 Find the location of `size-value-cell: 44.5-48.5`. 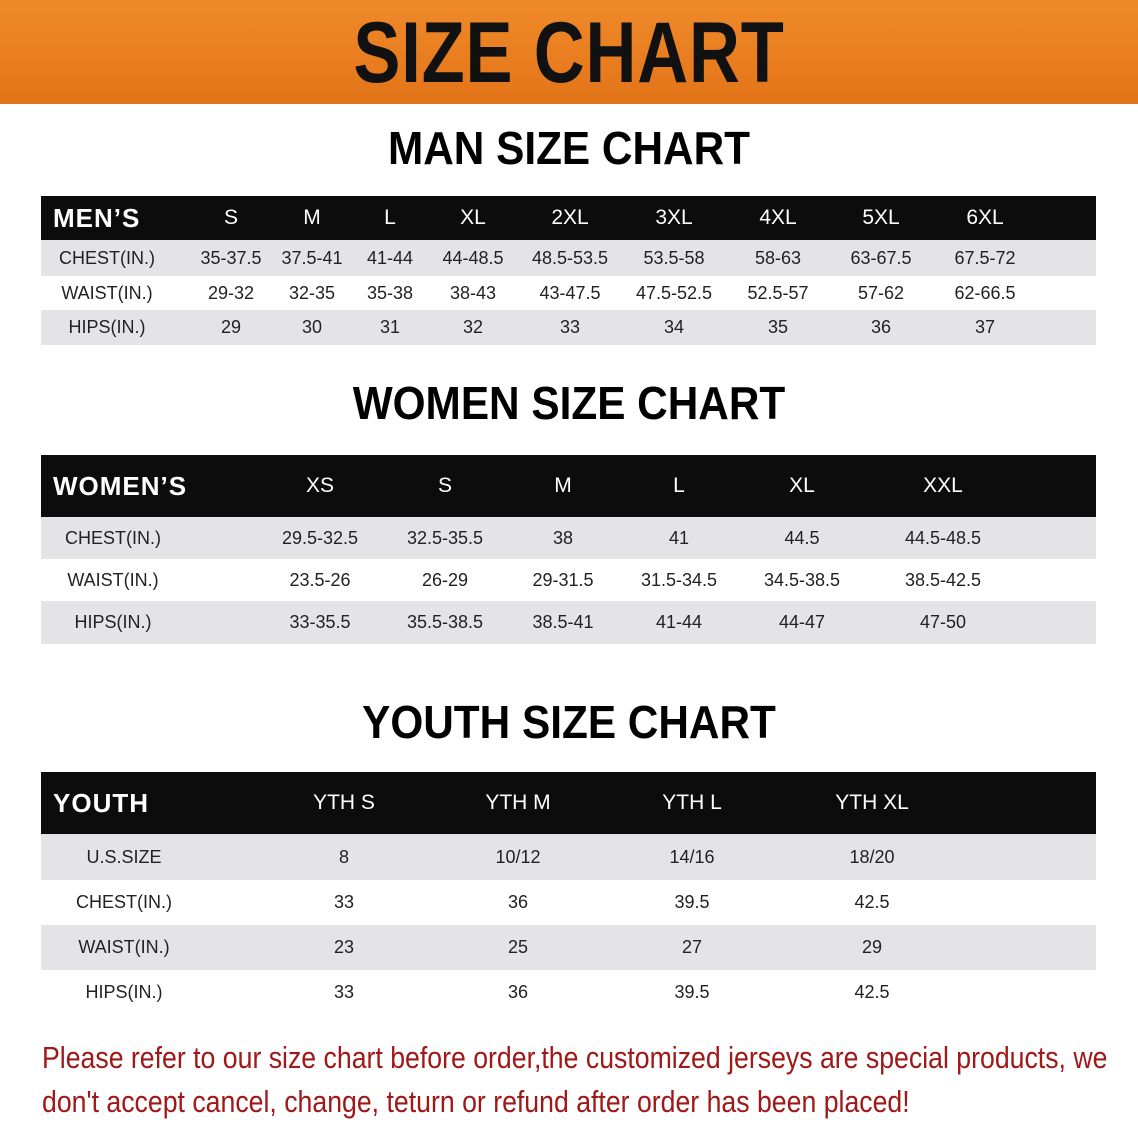

size-value-cell: 44.5-48.5 is located at coordinates (943, 537).